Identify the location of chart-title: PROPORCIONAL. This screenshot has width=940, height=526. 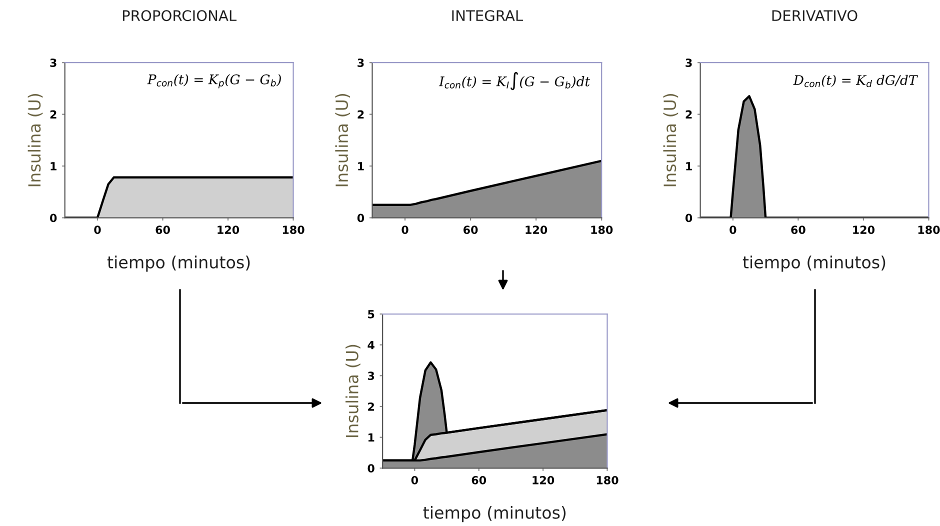
(179, 16).